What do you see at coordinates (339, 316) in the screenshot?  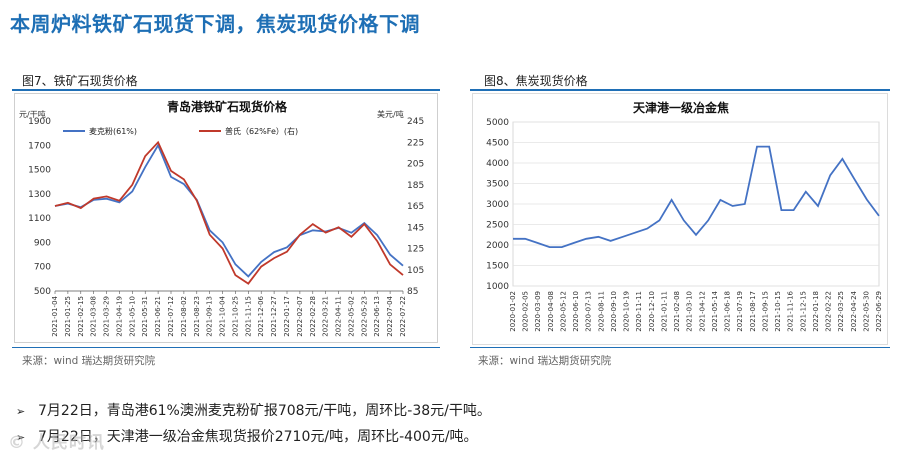 I see `x-tick-label: 2022-04-11` at bounding box center [339, 316].